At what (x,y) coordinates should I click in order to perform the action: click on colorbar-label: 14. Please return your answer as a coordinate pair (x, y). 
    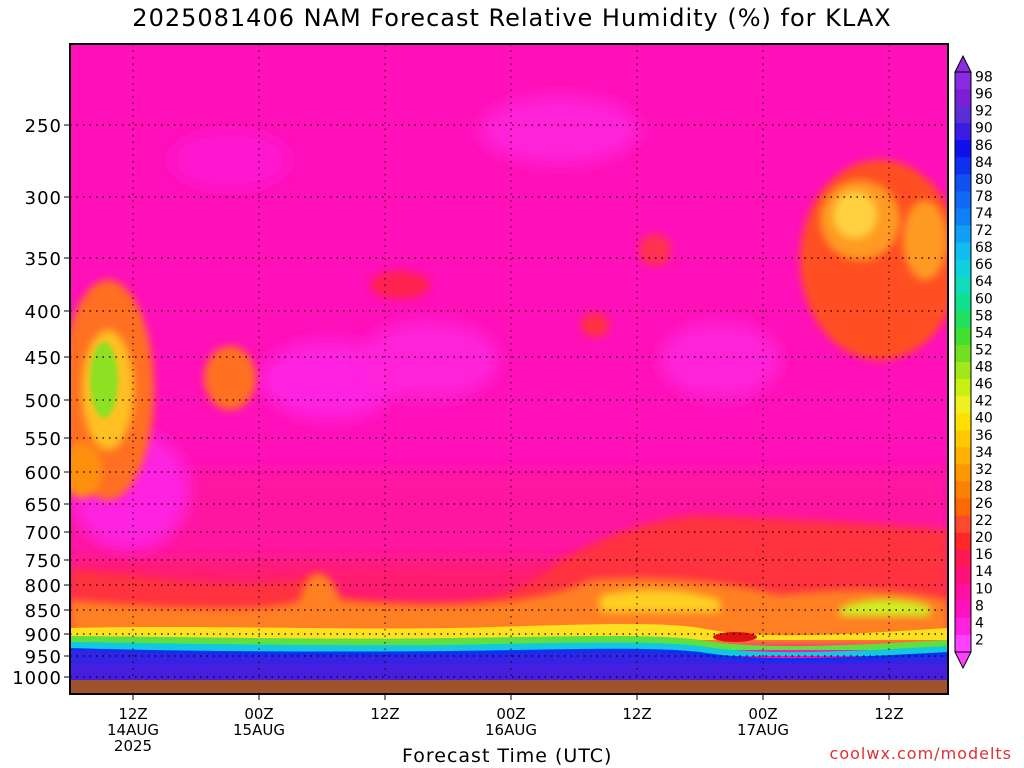
    Looking at the image, I should click on (984, 572).